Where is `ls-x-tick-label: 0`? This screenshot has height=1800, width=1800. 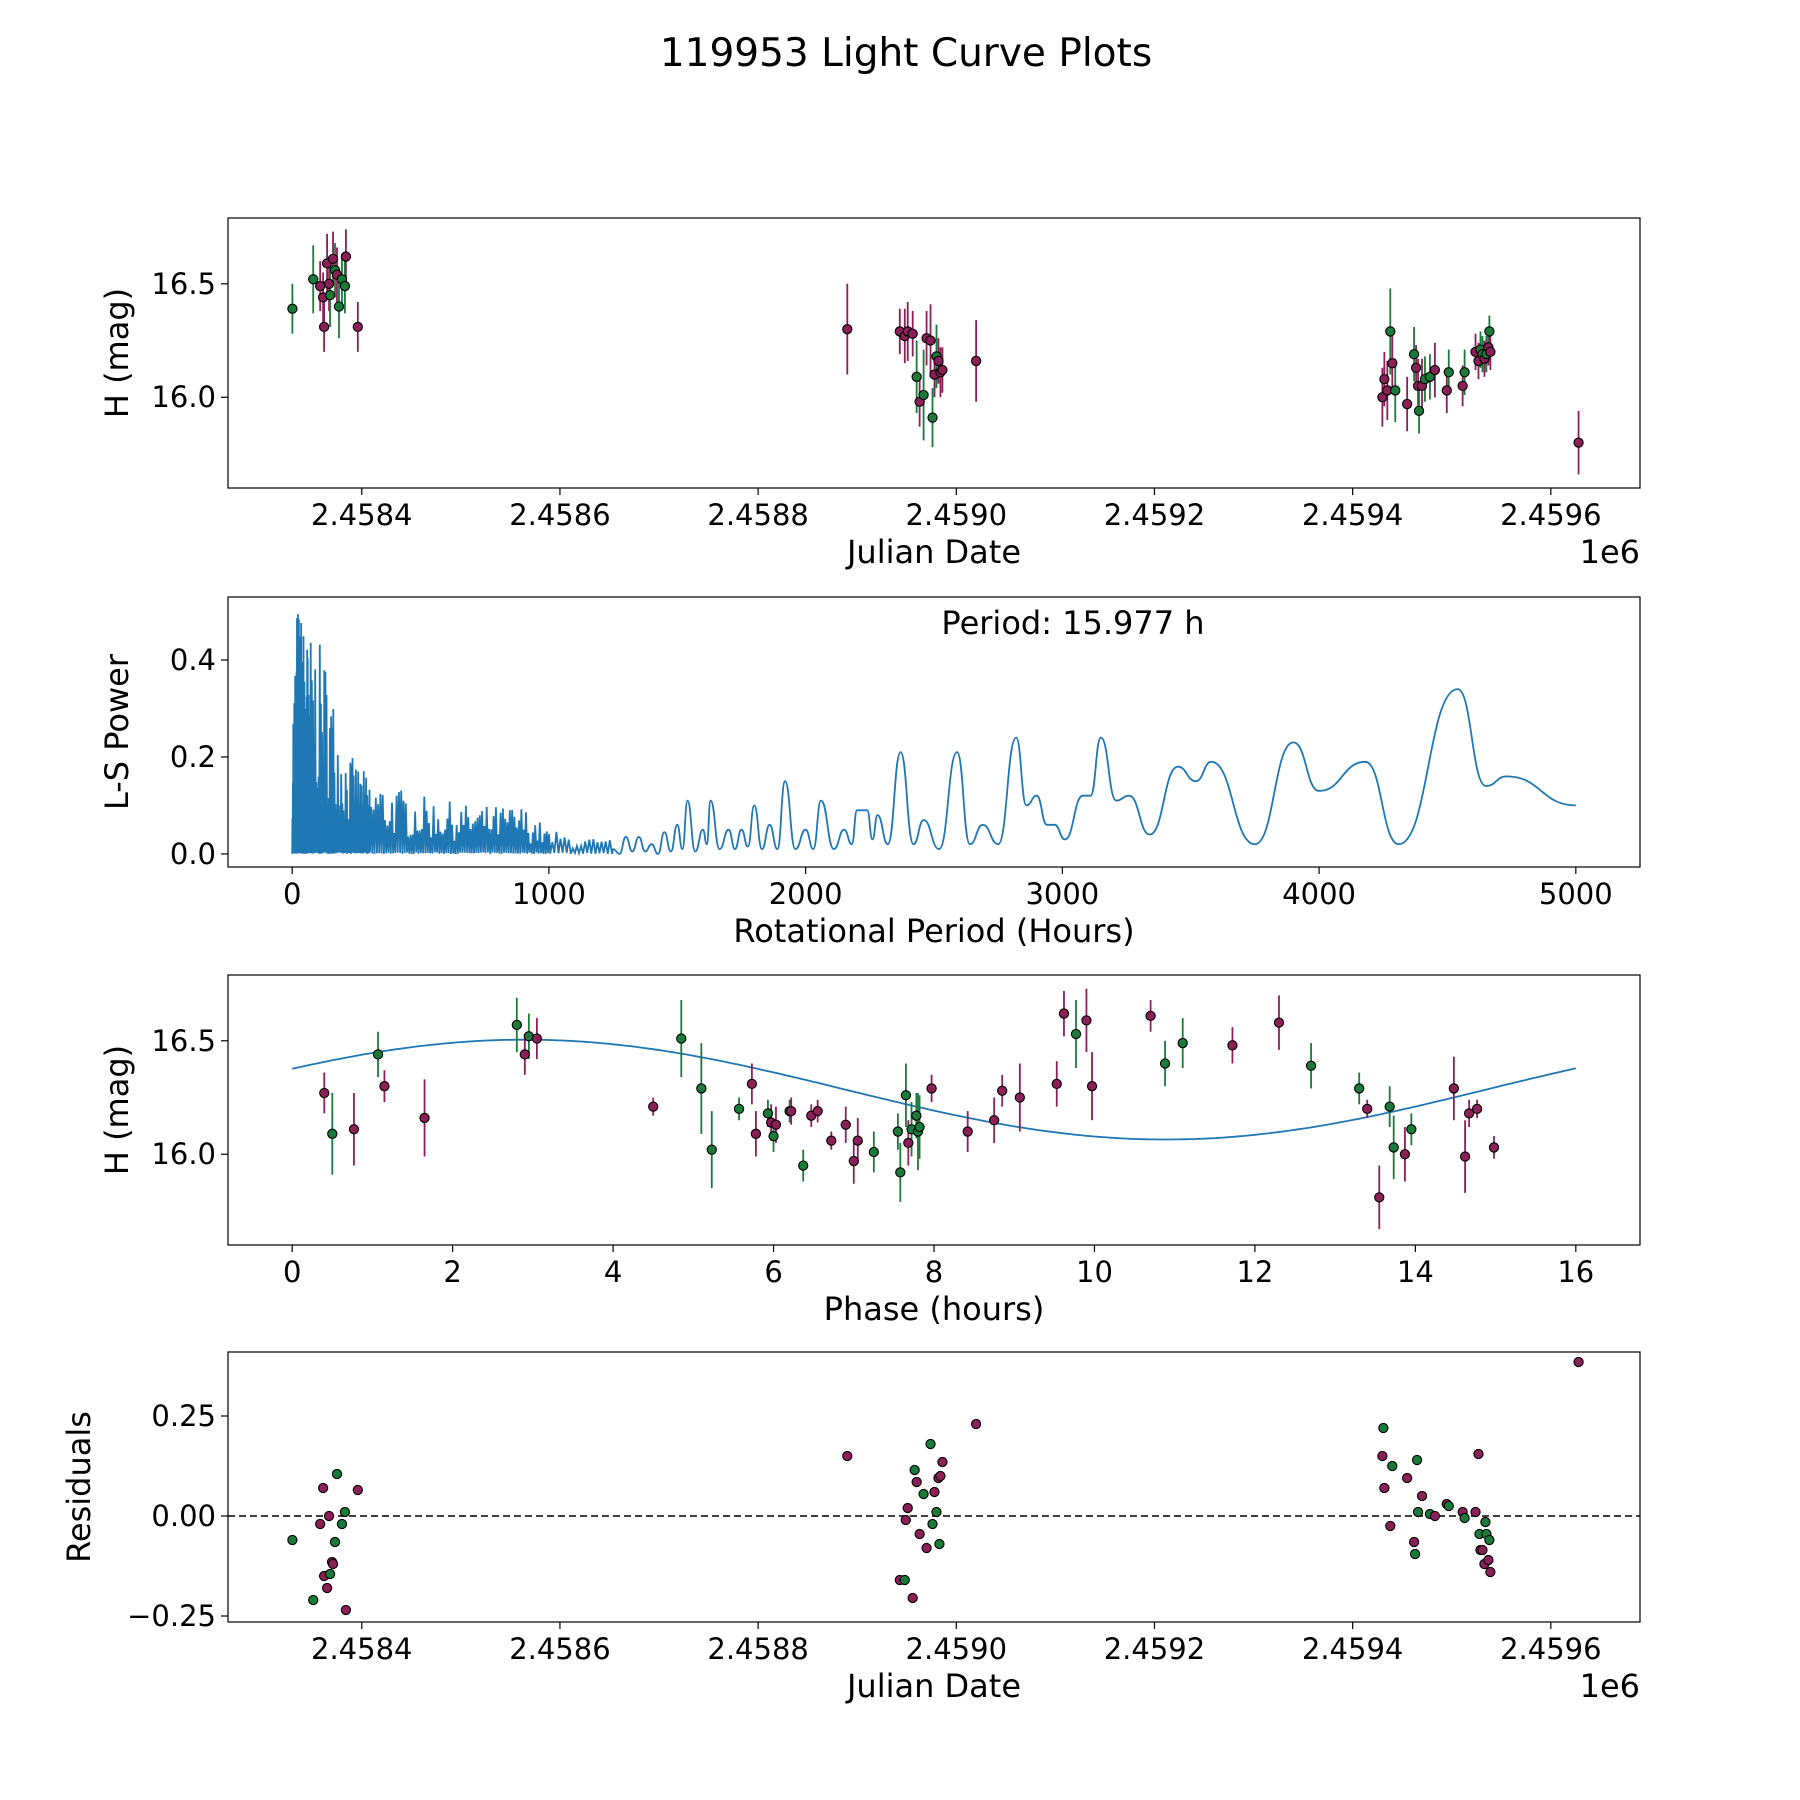 ls-x-tick-label: 0 is located at coordinates (292, 894).